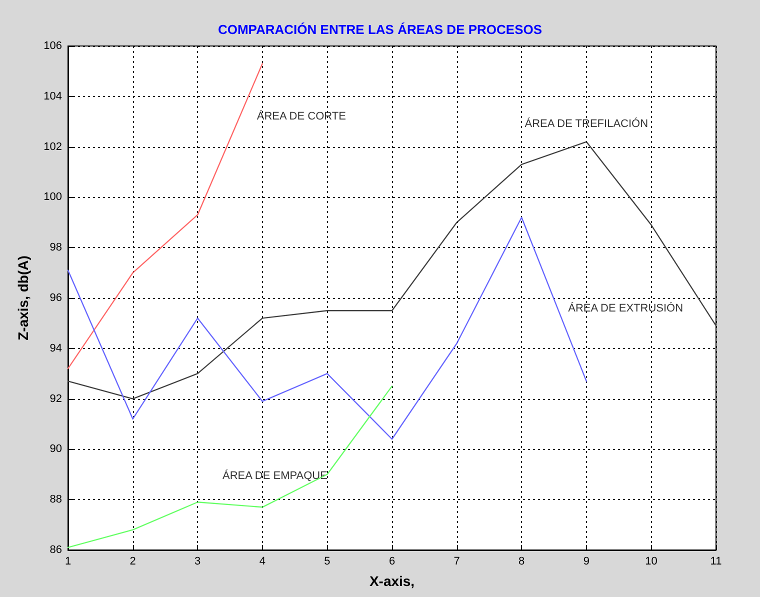 Image resolution: width=760 pixels, height=597 pixels. What do you see at coordinates (56, 348) in the screenshot?
I see `y-tick-label: 94` at bounding box center [56, 348].